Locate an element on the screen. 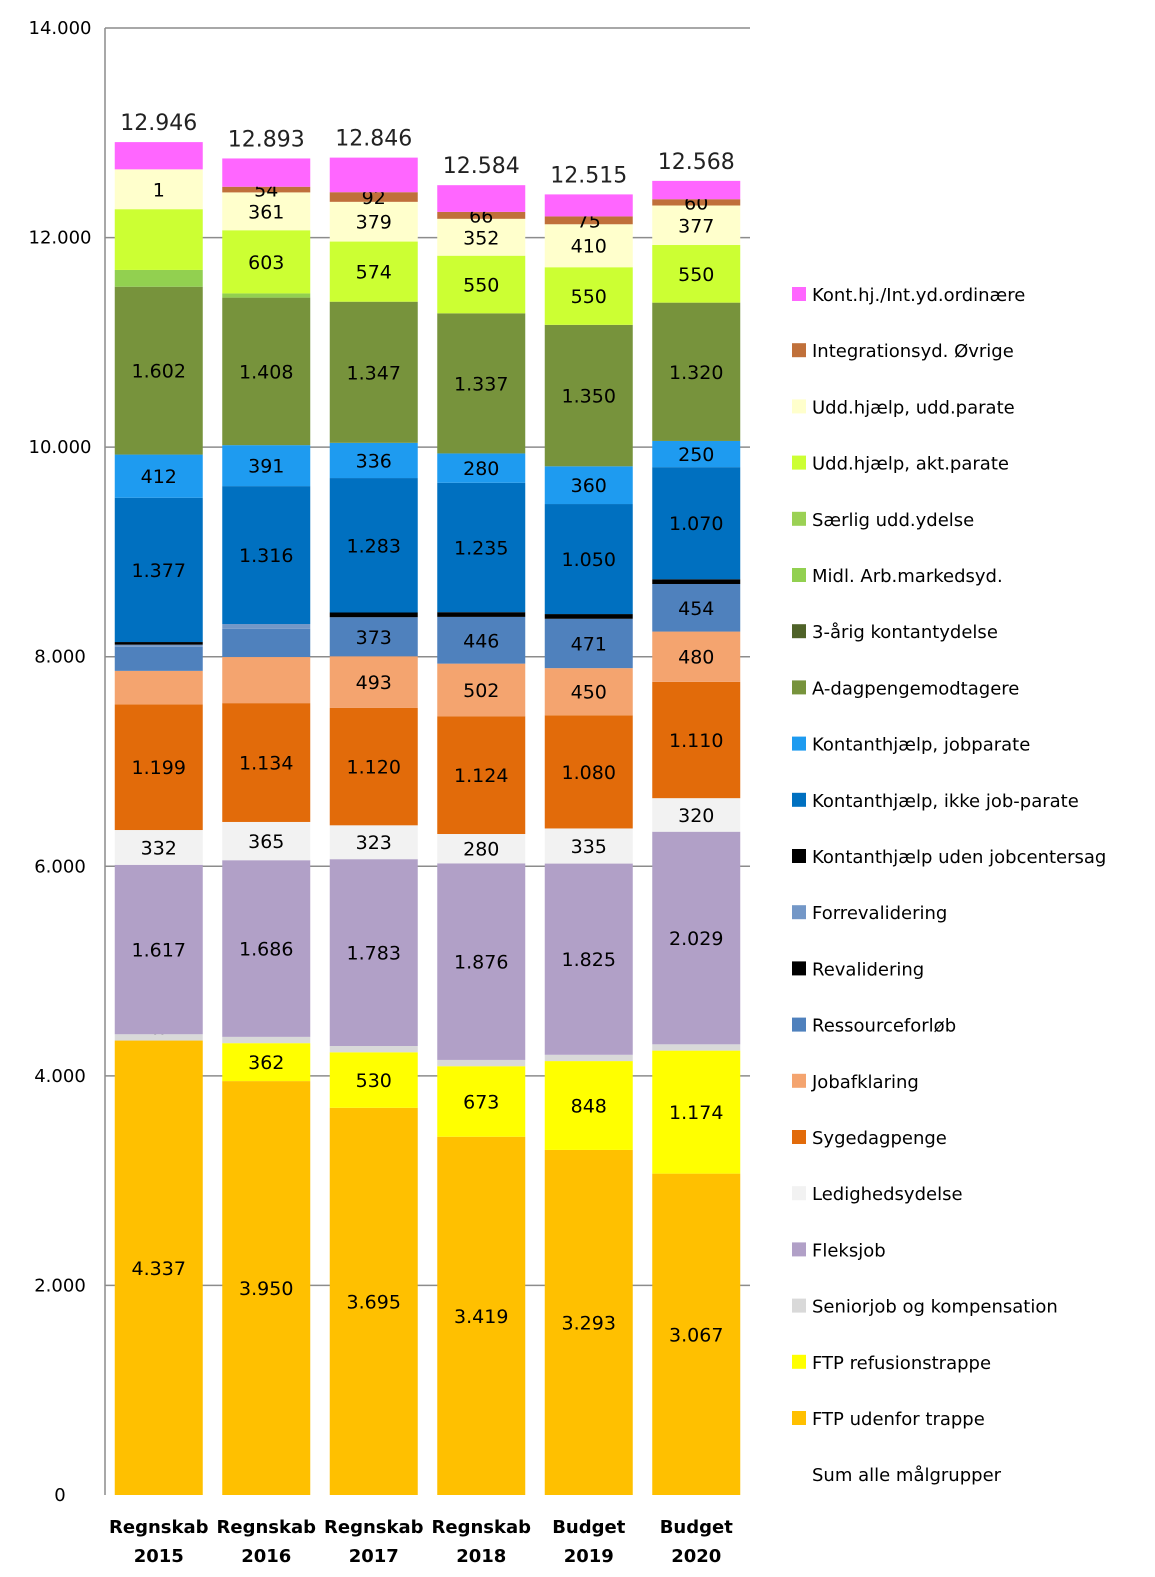  data-label: 3.067 is located at coordinates (696, 1335).